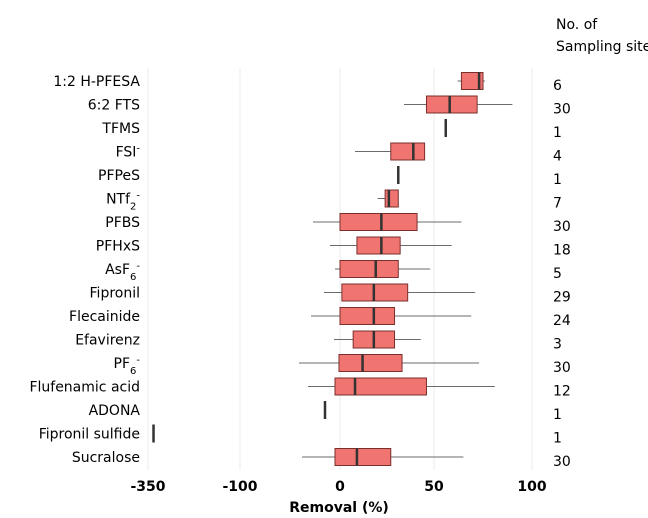  Describe the element at coordinates (115, 411) in the screenshot. I see `category-label: ADONA` at that location.